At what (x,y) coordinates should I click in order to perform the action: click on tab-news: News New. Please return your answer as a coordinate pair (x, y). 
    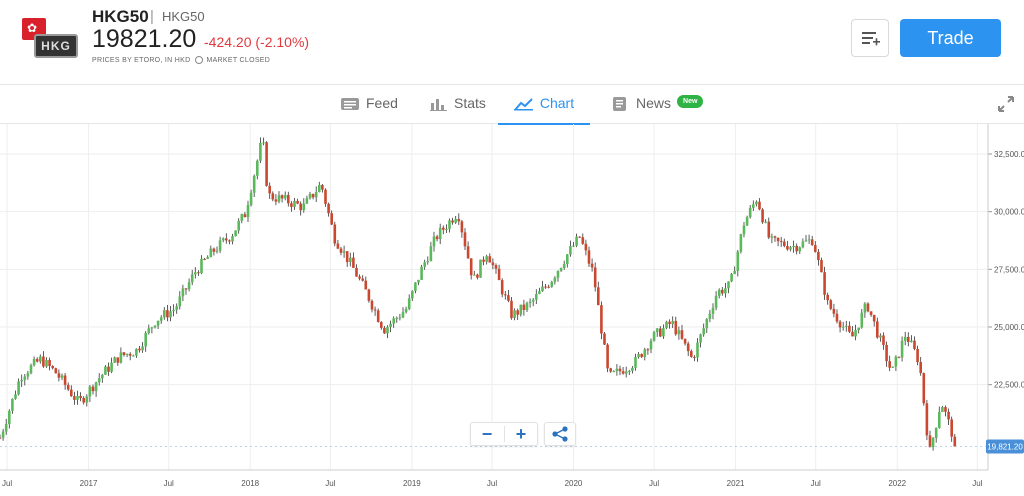
    Looking at the image, I should click on (658, 104).